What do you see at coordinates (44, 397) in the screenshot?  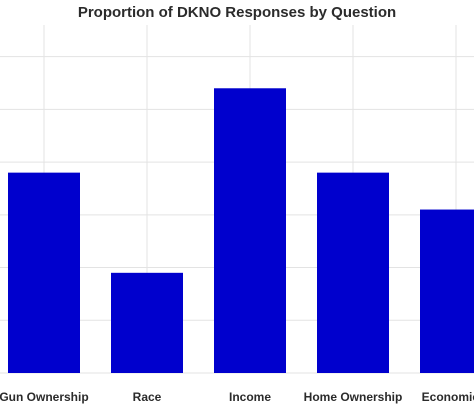 I see `x-tick-label: Gun Ownership` at bounding box center [44, 397].